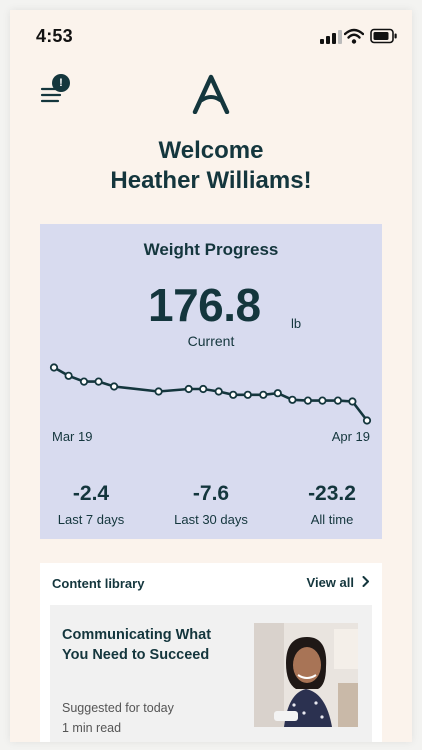 This screenshot has width=422, height=750. What do you see at coordinates (204, 305) in the screenshot?
I see `current-weight-value: 176.8` at bounding box center [204, 305].